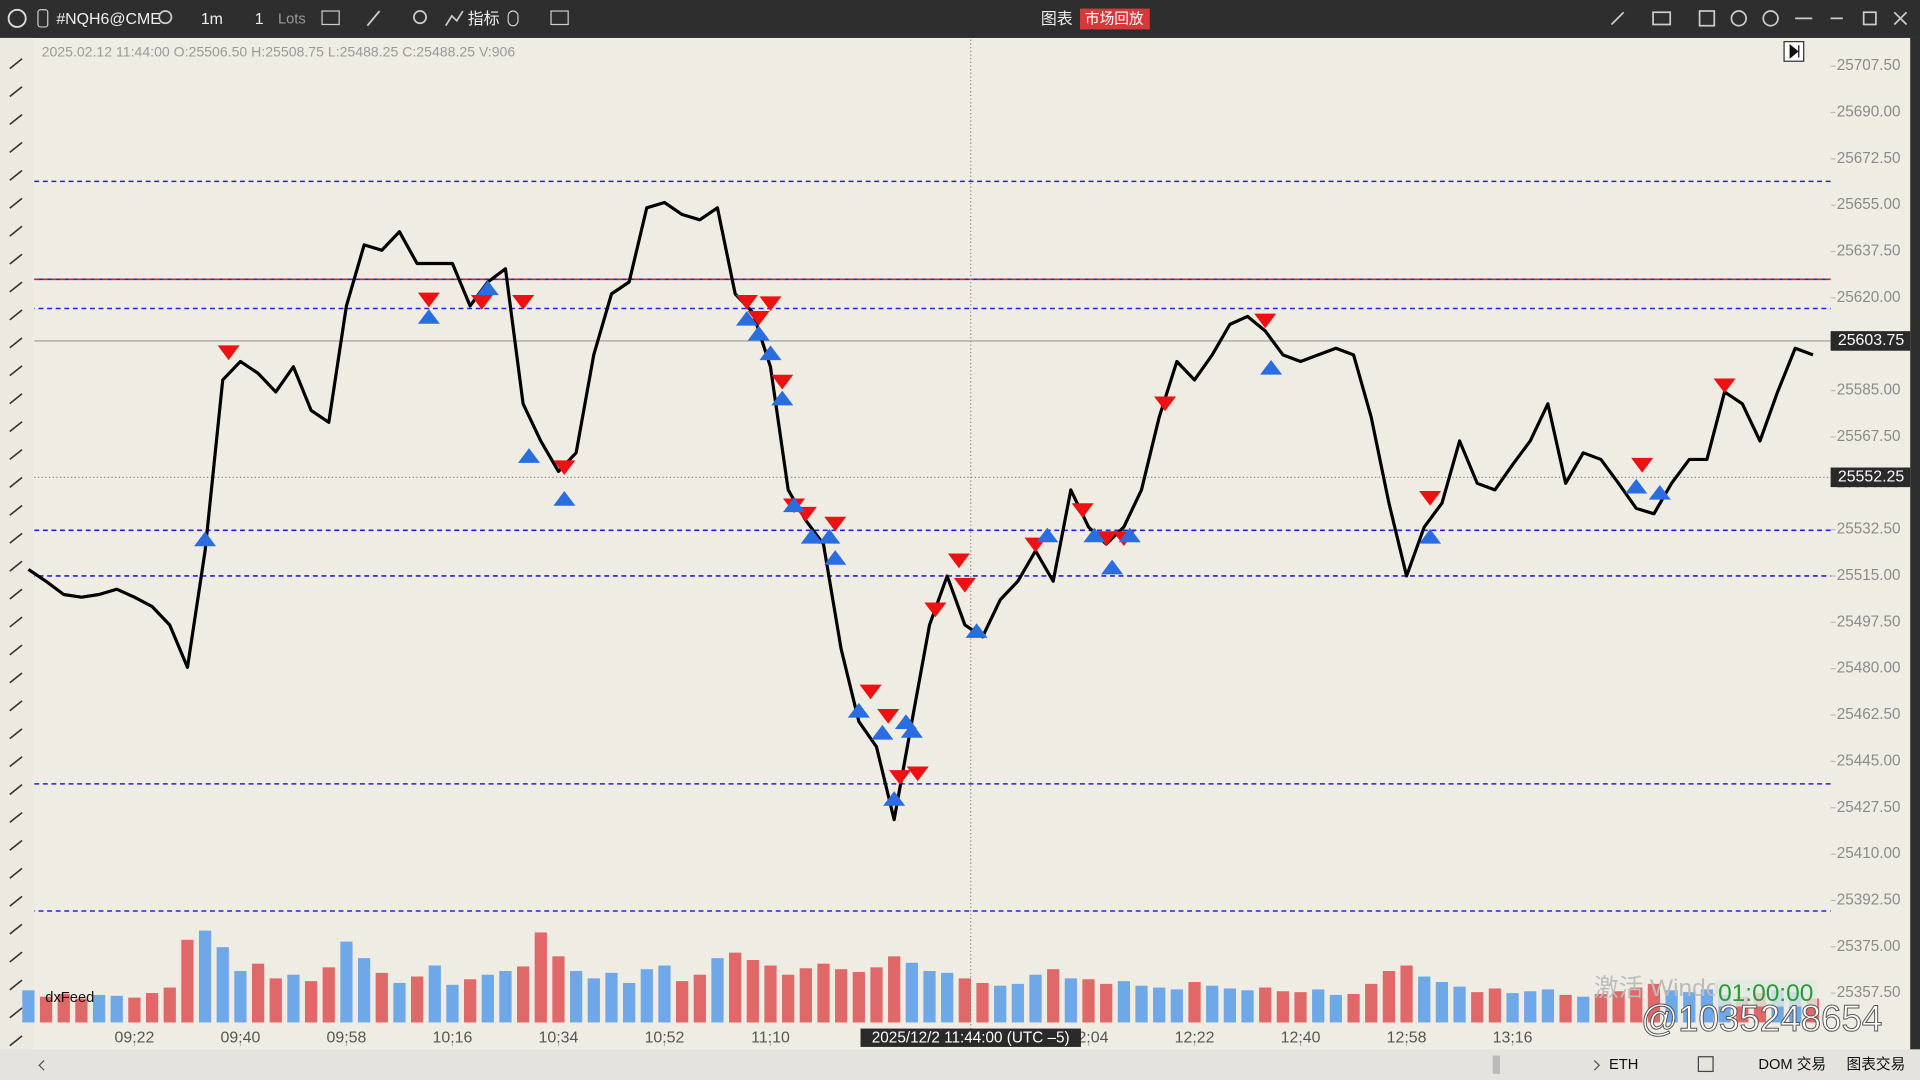 This screenshot has height=1080, width=1920. What do you see at coordinates (1623, 1065) in the screenshot?
I see `session-button: ETH` at bounding box center [1623, 1065].